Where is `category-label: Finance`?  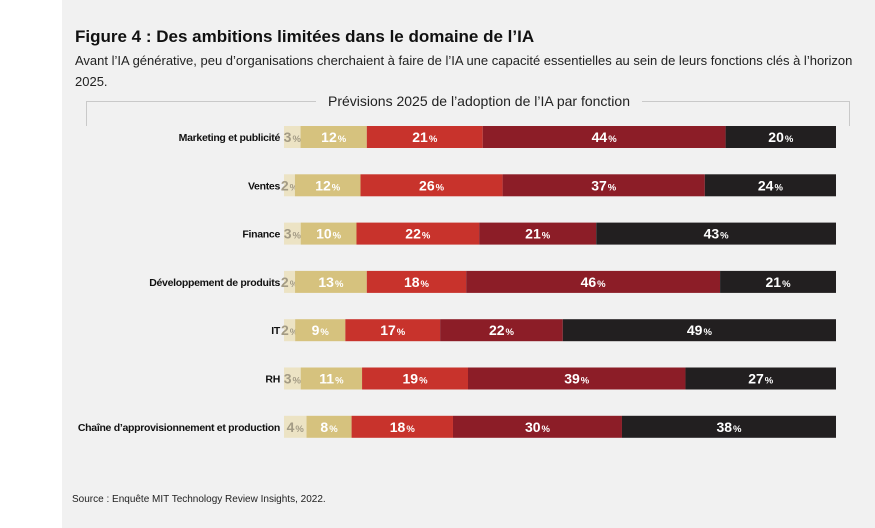
category-label: Finance is located at coordinates (261, 235).